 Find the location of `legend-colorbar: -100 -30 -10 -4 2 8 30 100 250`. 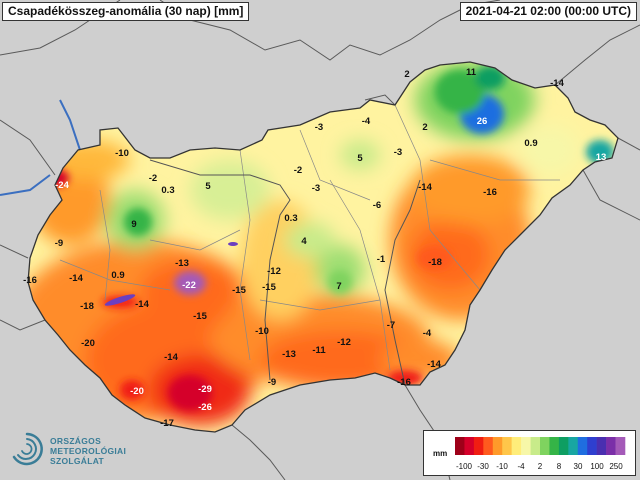

legend-colorbar: -100 -30 -10 -4 2 8 30 100 250 is located at coordinates (540, 454).